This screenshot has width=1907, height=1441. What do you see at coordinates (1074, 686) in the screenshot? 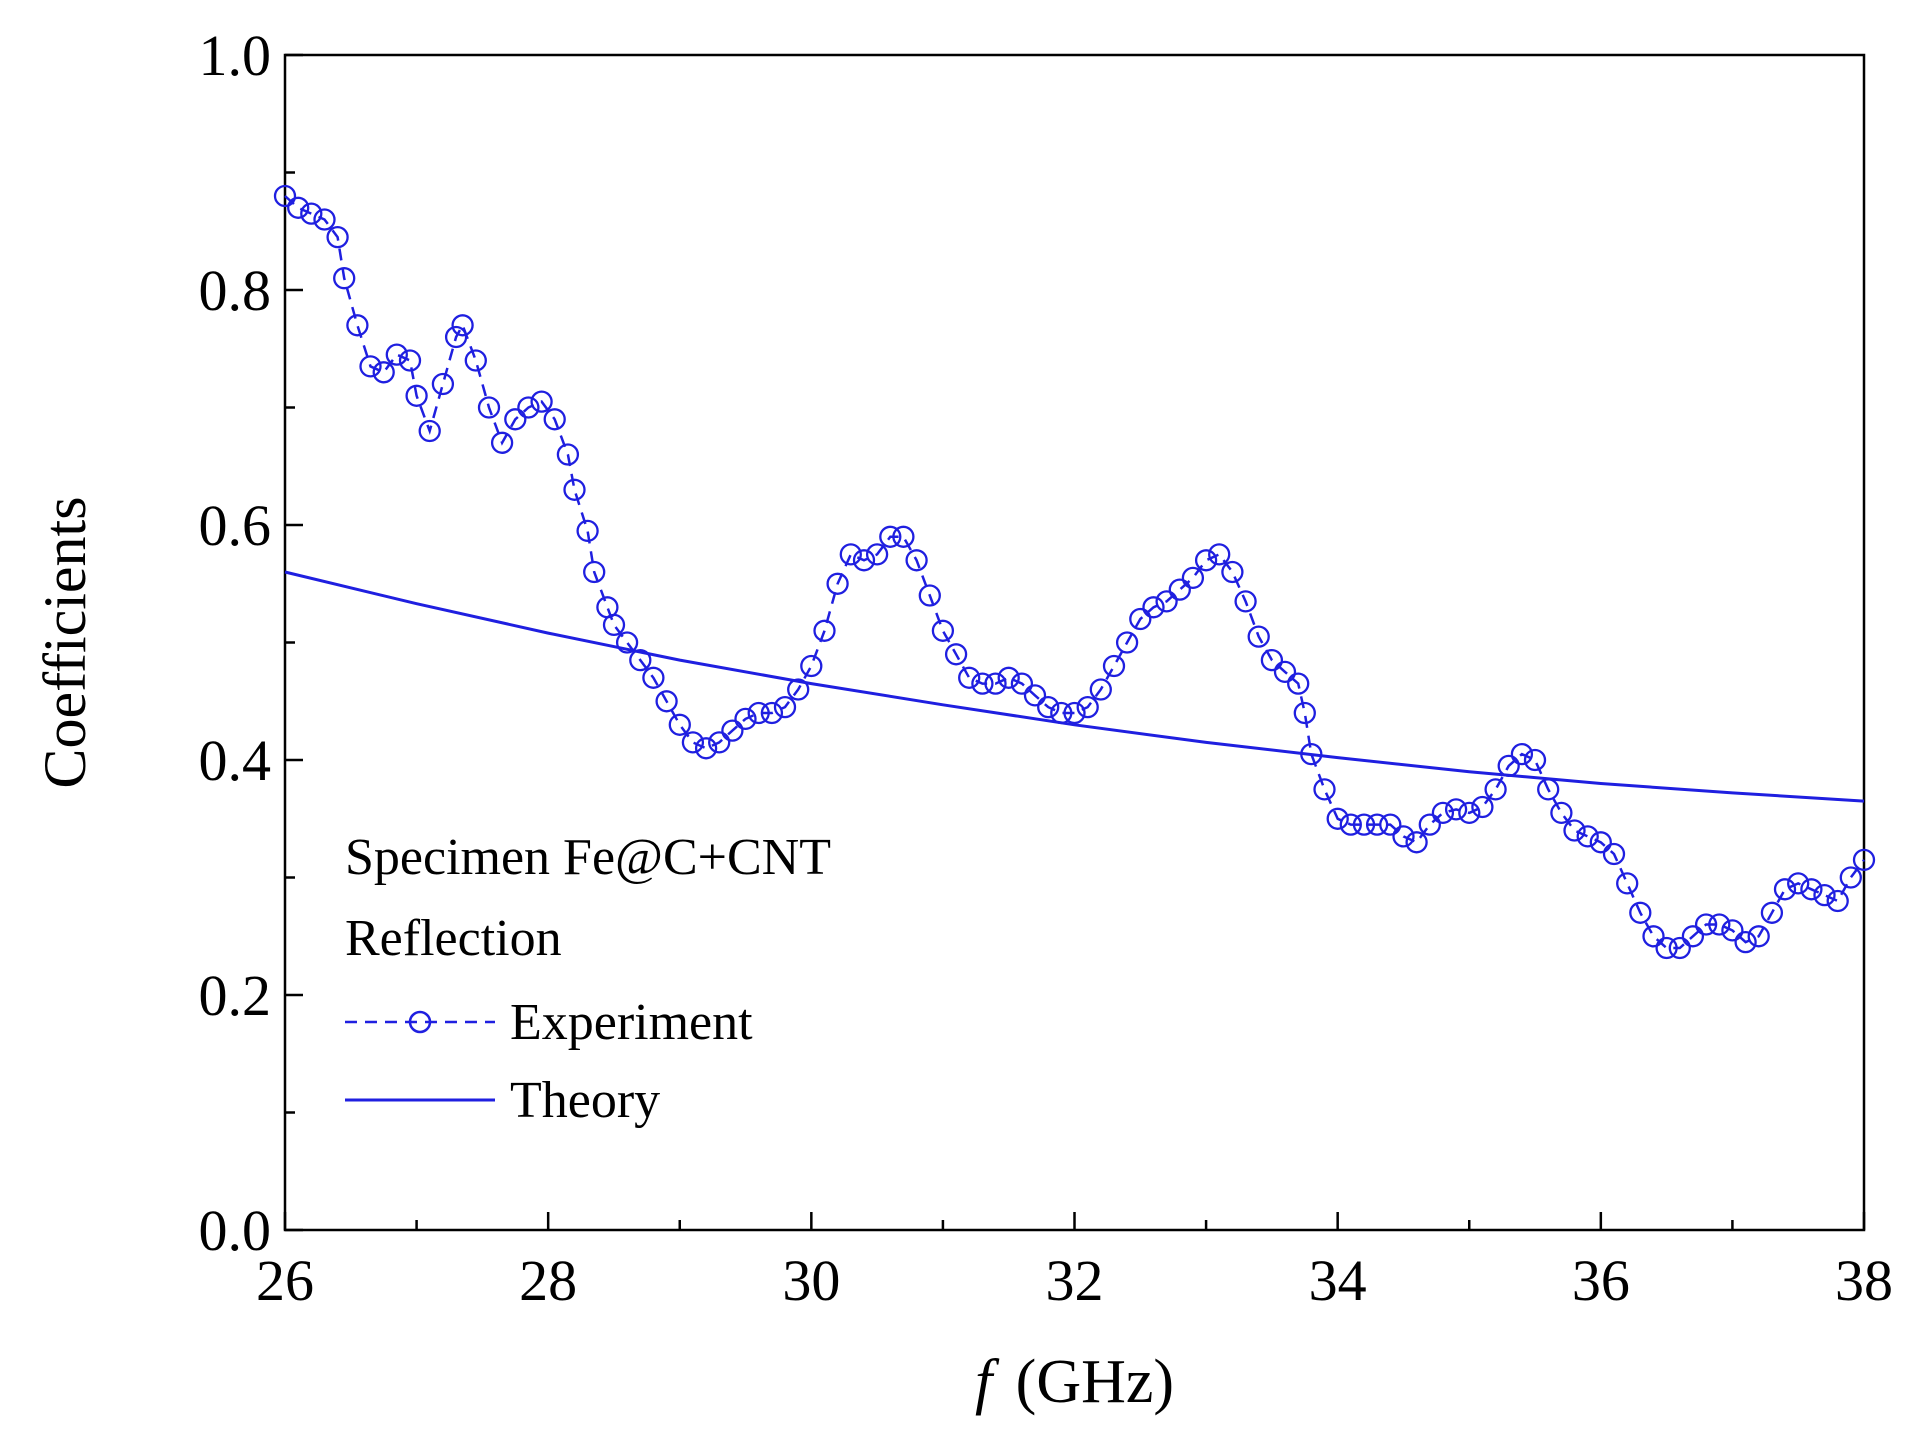
I see `theory-line` at bounding box center [1074, 686].